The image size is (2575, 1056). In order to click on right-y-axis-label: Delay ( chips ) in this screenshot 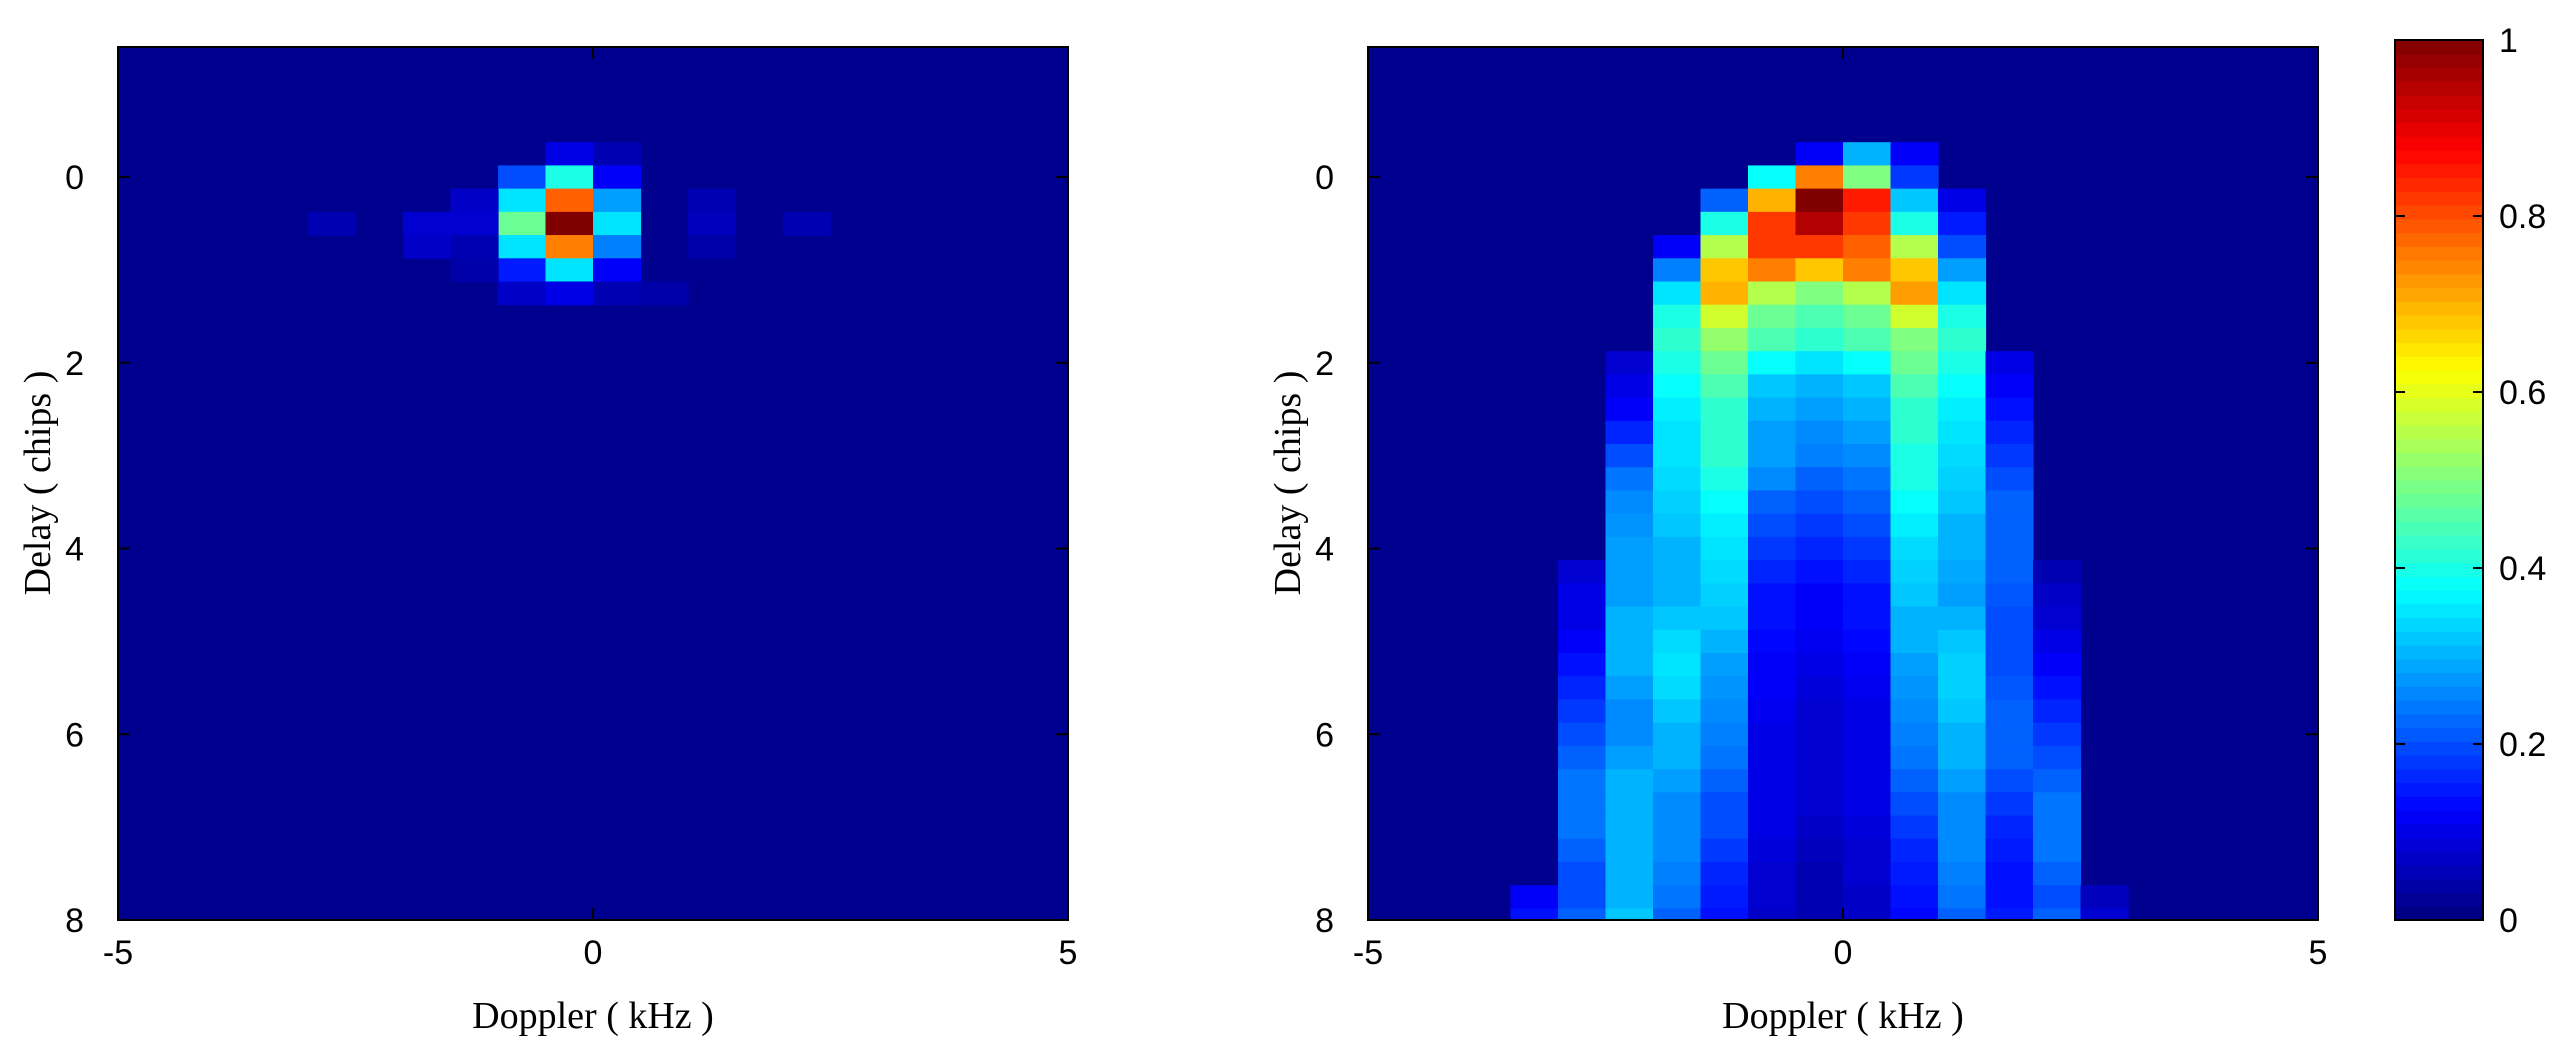, I will do `click(1288, 483)`.